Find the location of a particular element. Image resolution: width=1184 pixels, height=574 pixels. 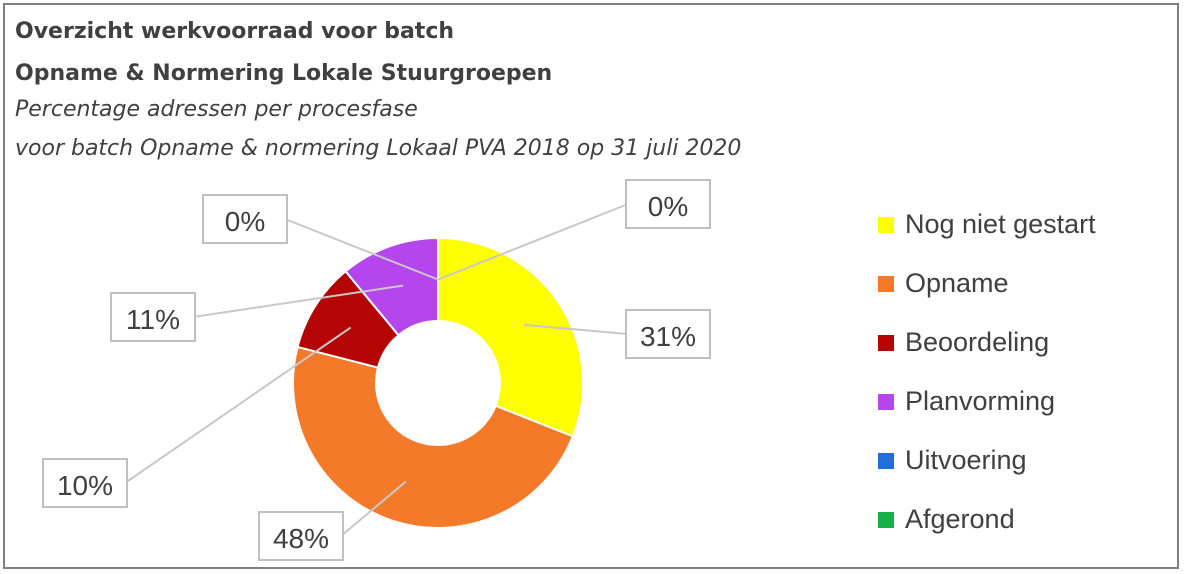

legend-label-opname: Opname is located at coordinates (957, 283).